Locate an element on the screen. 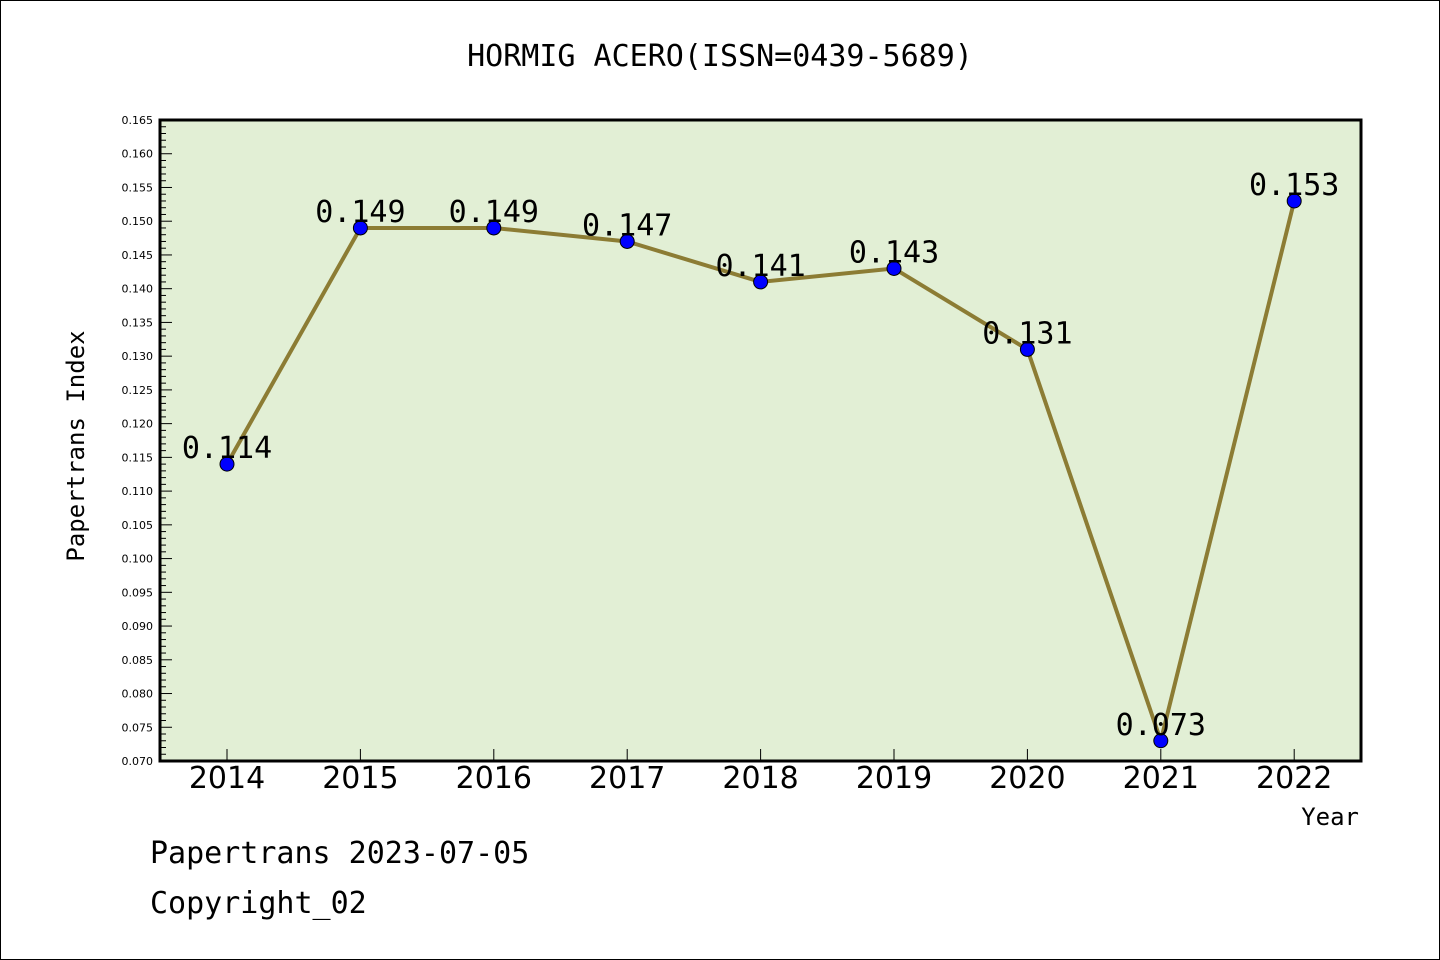  data-label: 0.114 is located at coordinates (227, 448).